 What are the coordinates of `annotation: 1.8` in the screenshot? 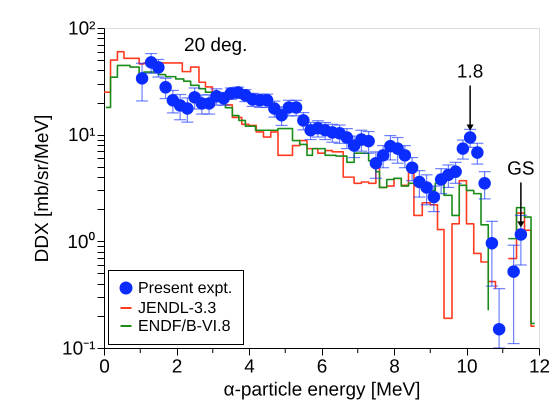 It's located at (470, 72).